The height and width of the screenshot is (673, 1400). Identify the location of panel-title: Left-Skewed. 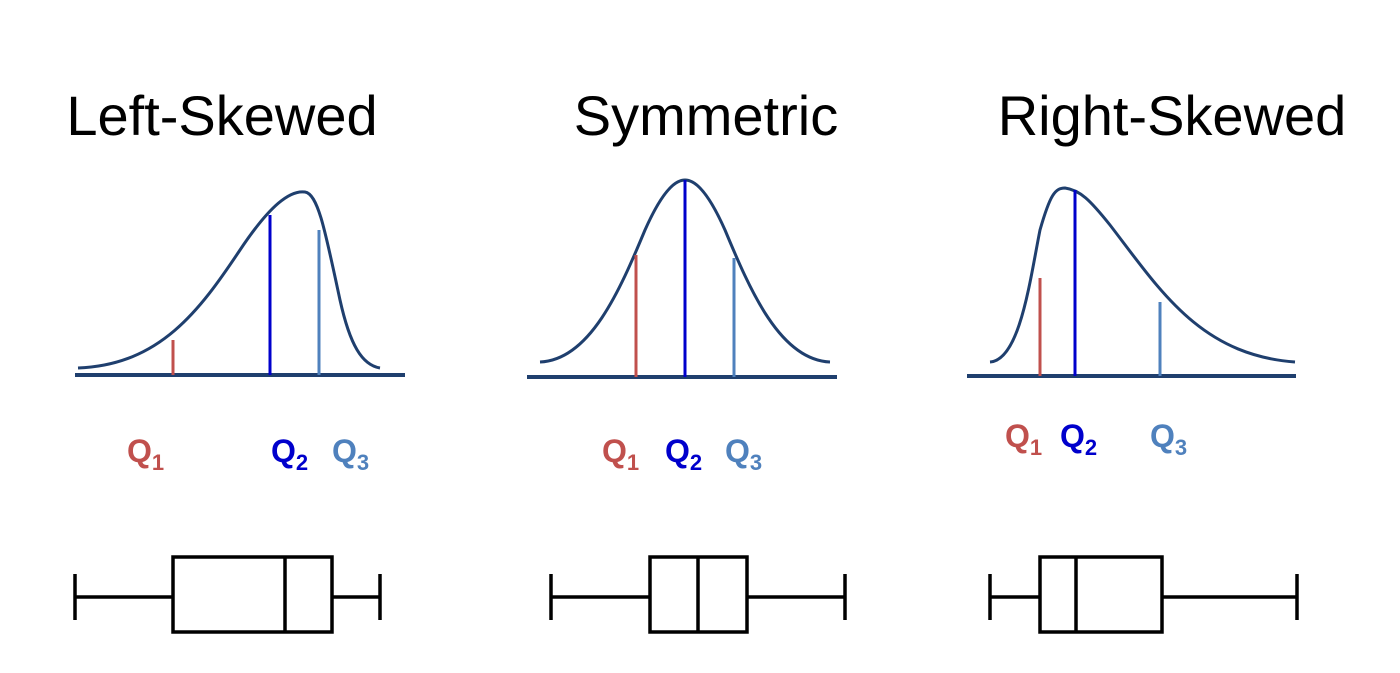
(221, 115).